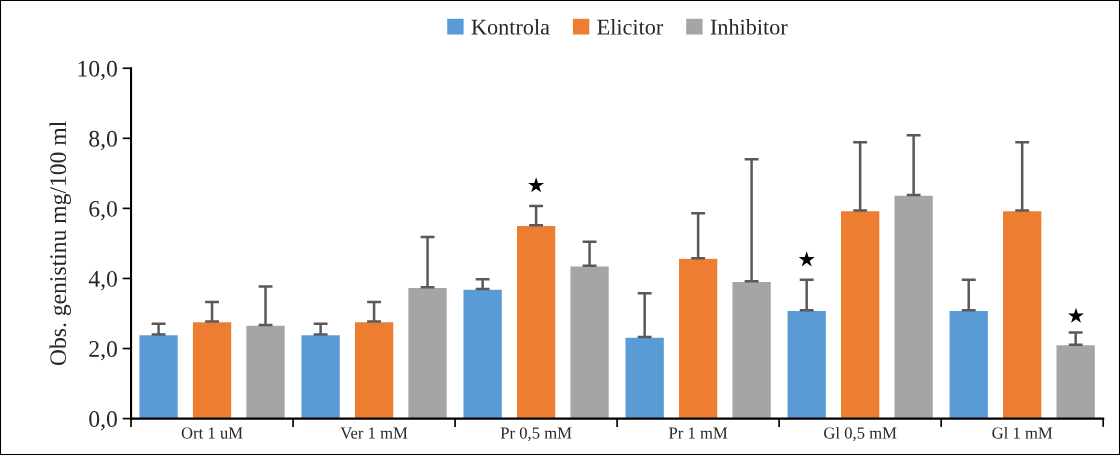 The height and width of the screenshot is (455, 1120). I want to click on legend-label: Elicitor, so click(630, 26).